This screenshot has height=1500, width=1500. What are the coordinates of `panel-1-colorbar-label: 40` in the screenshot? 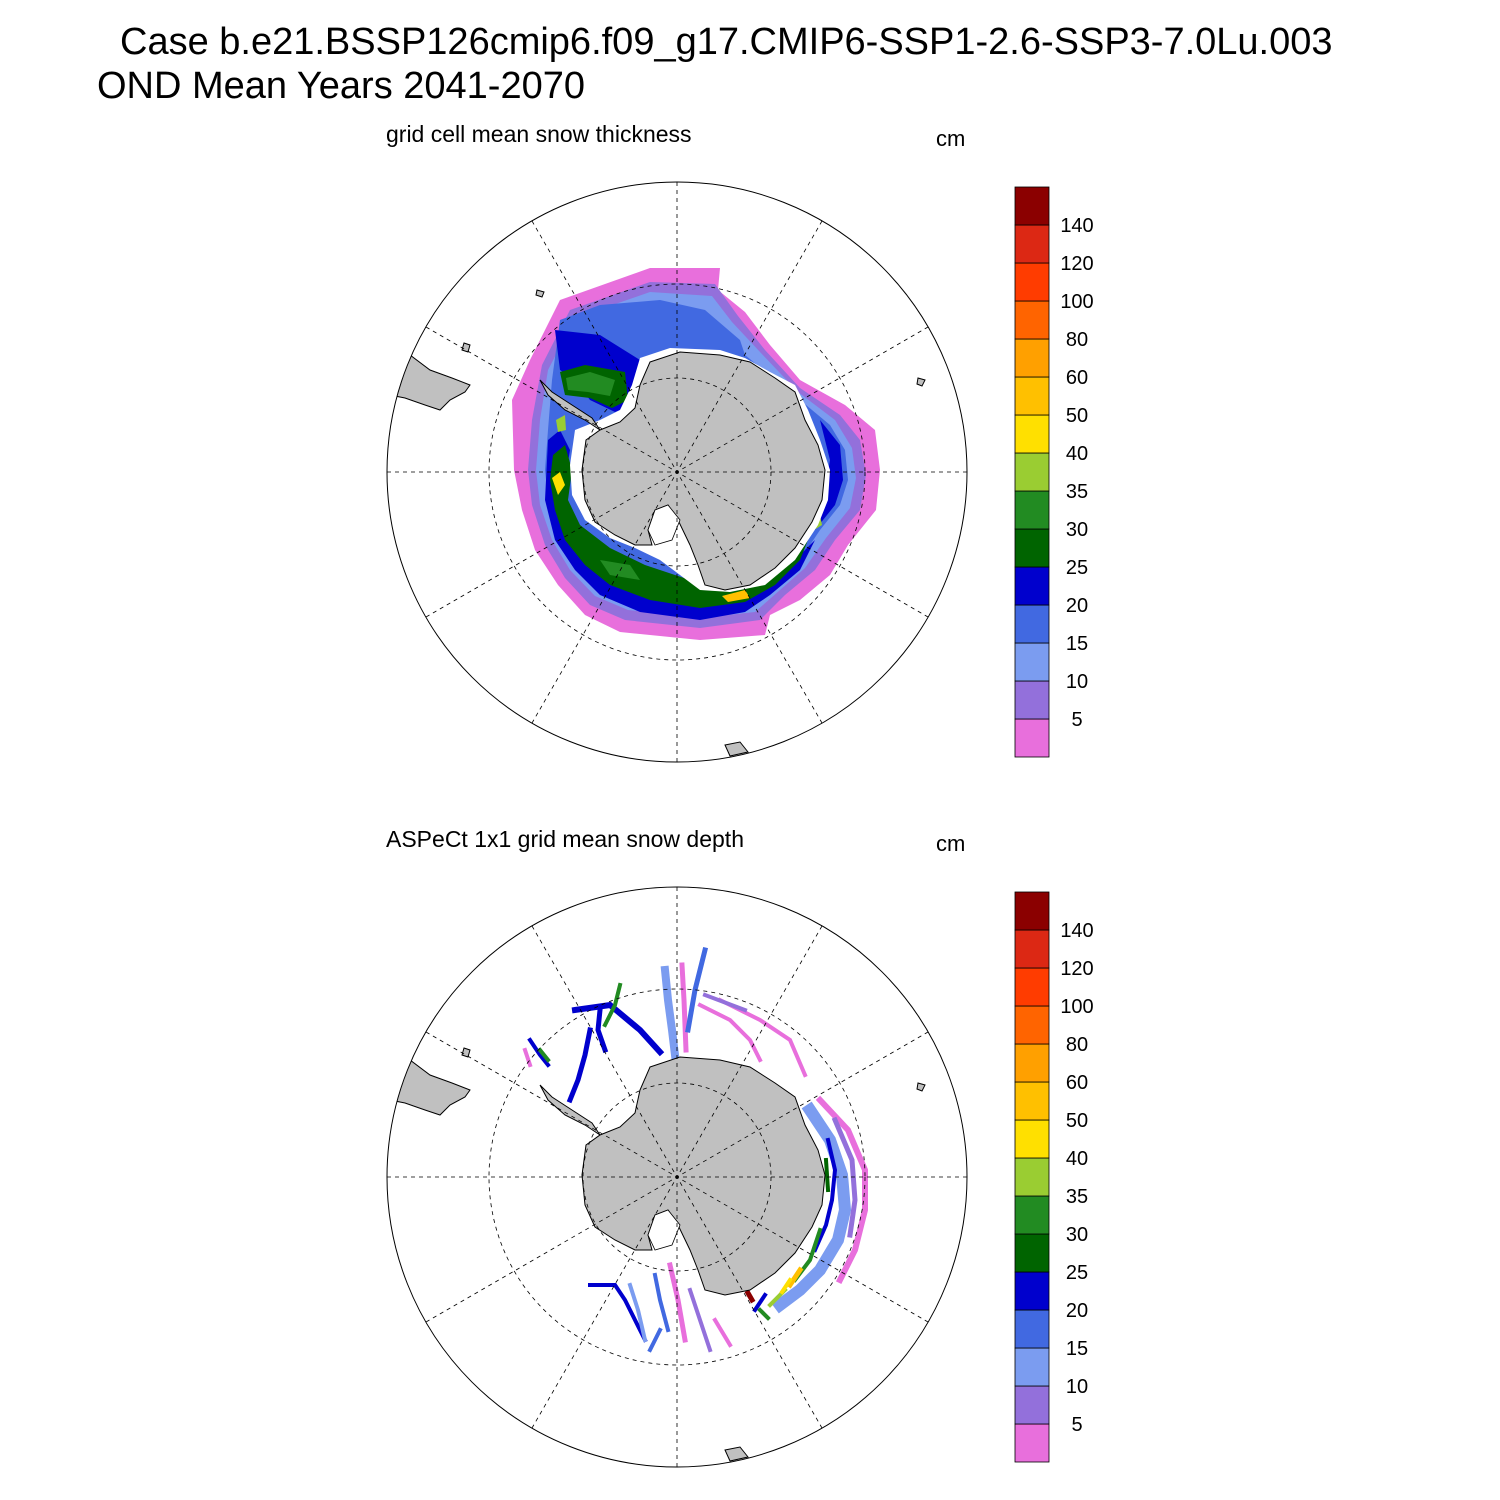 It's located at (1077, 454).